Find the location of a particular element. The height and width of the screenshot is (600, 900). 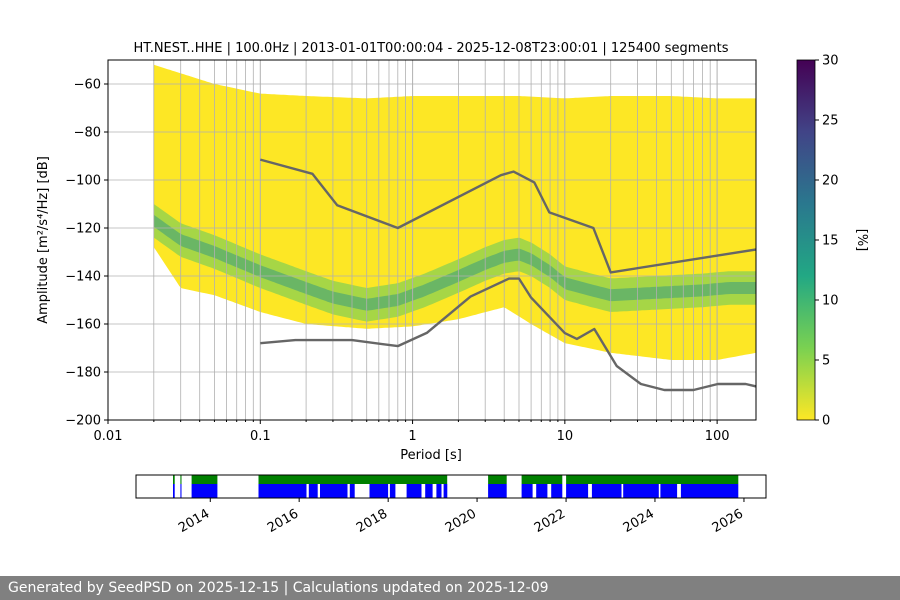

x-tick-label: 10 is located at coordinates (565, 436).